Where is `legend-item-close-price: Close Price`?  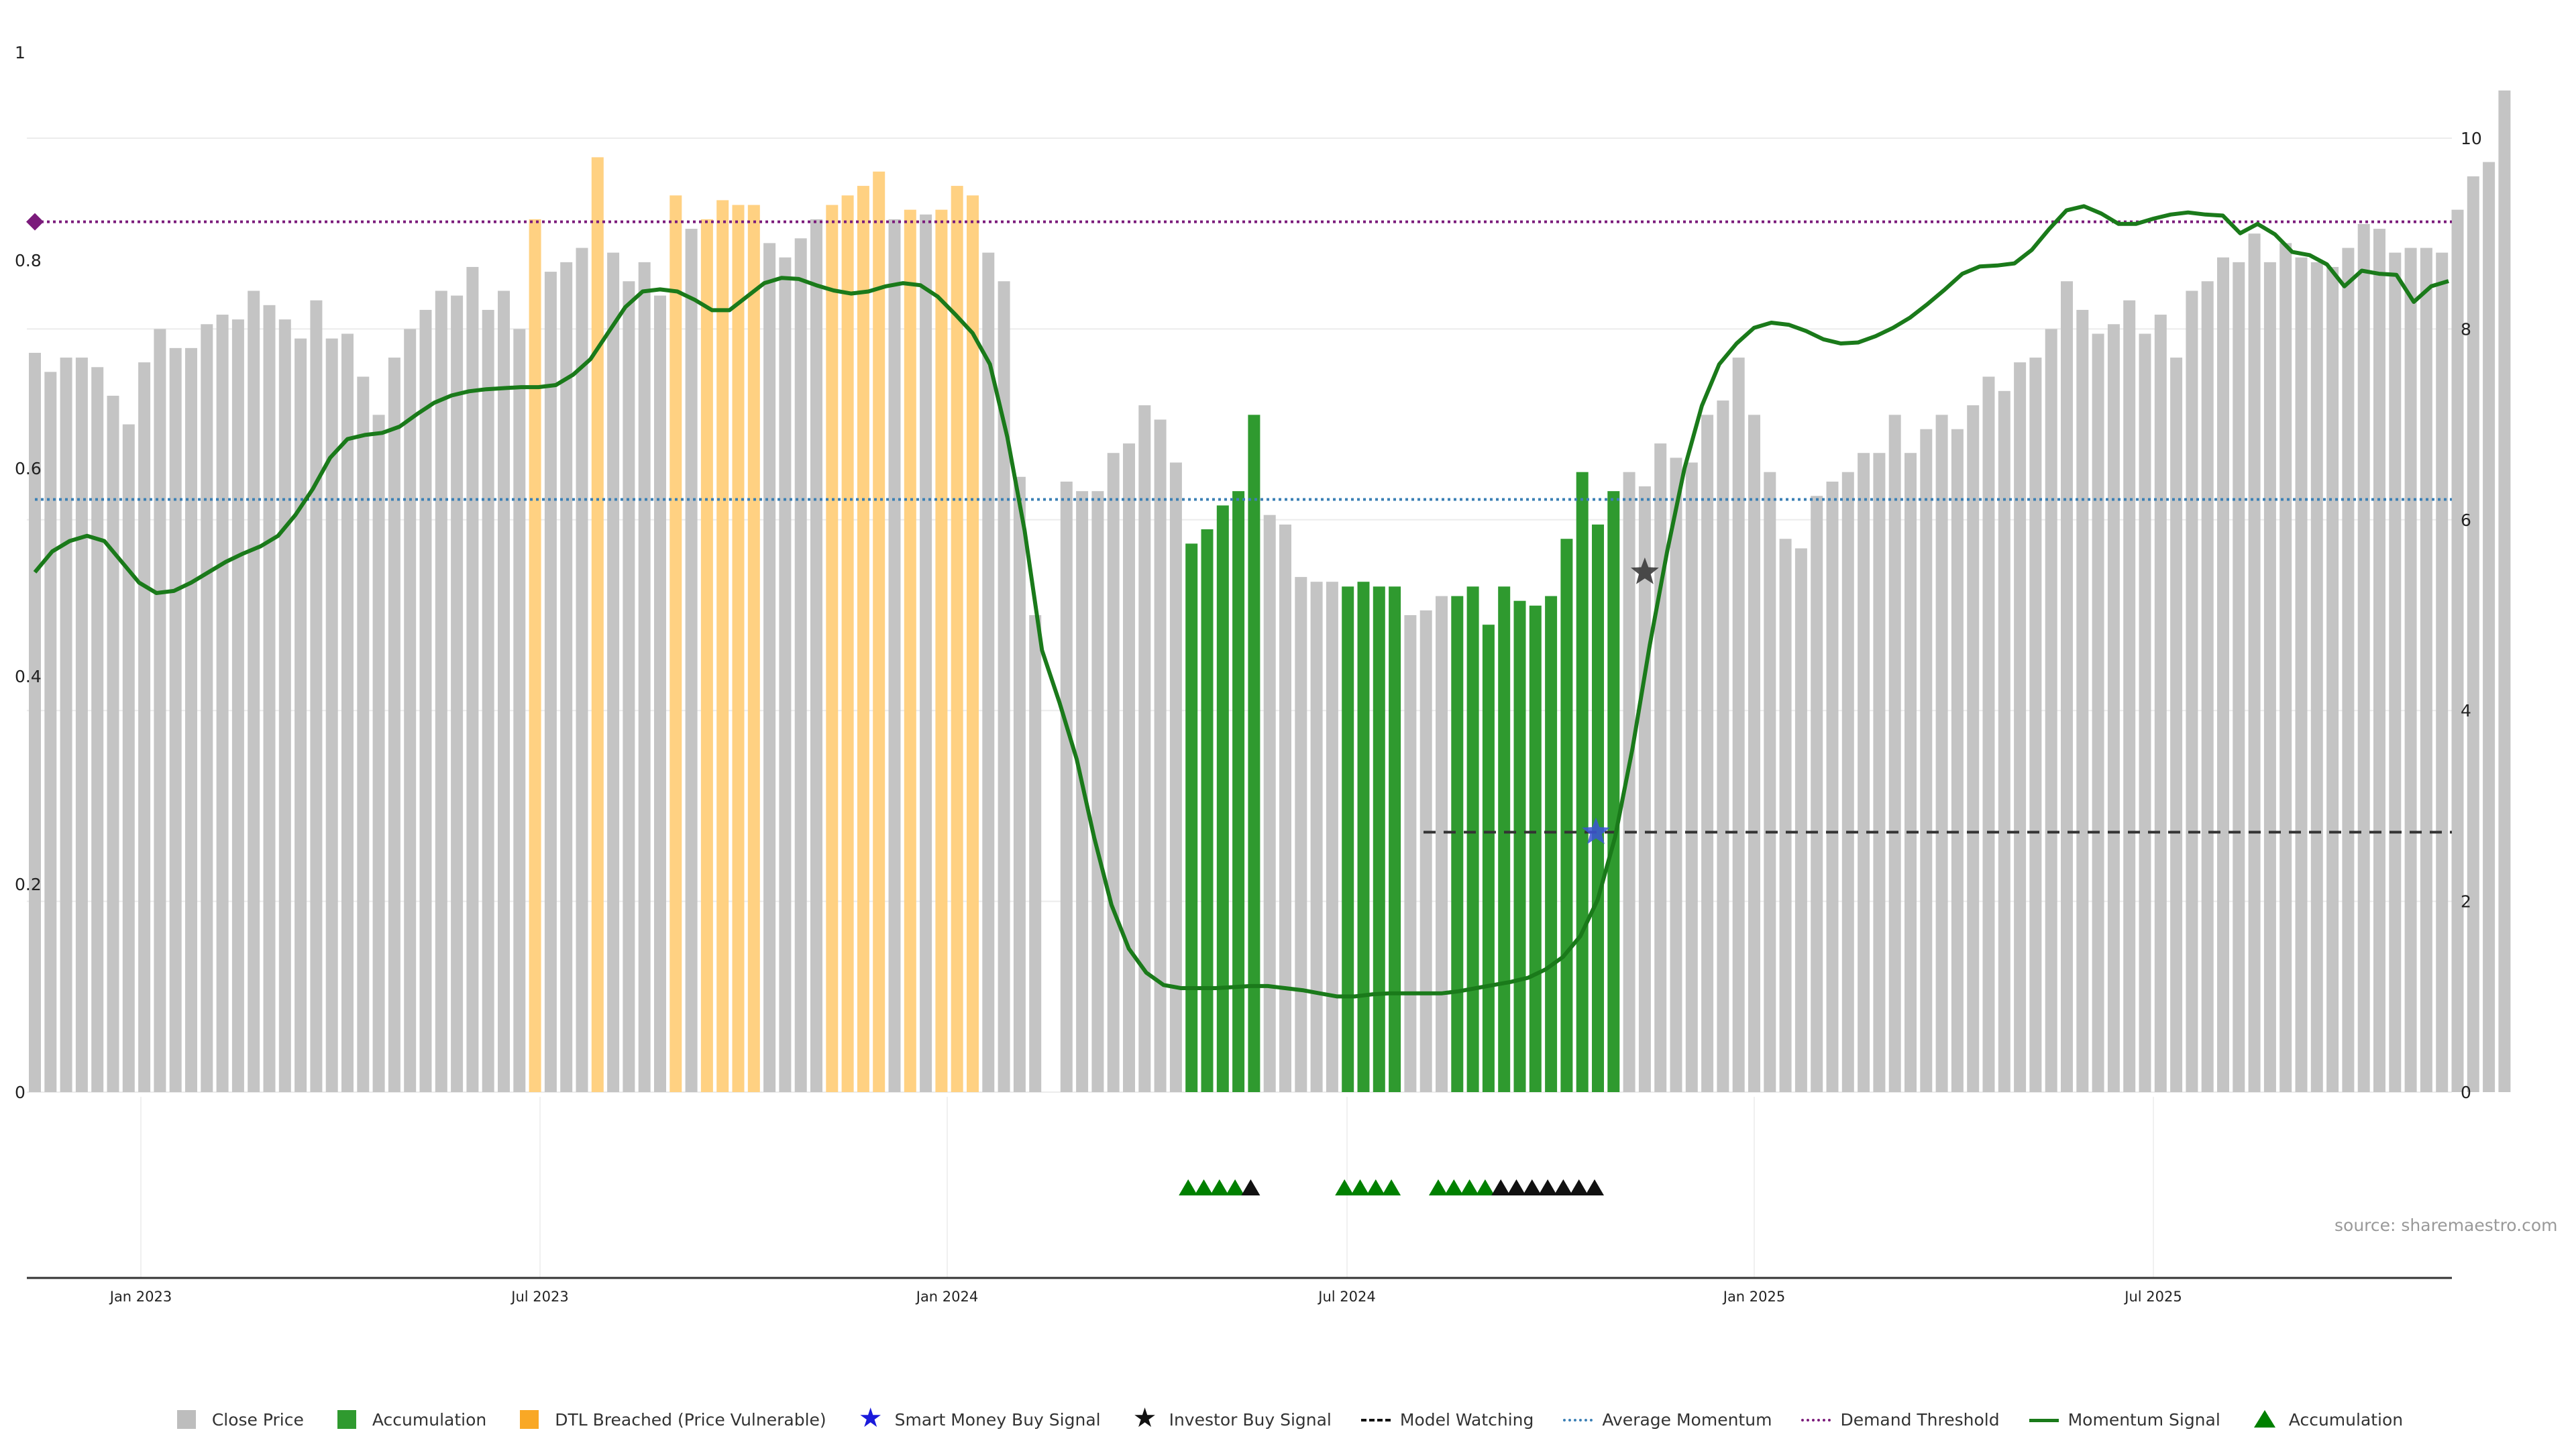
legend-item-close-price: Close Price is located at coordinates (238, 1419).